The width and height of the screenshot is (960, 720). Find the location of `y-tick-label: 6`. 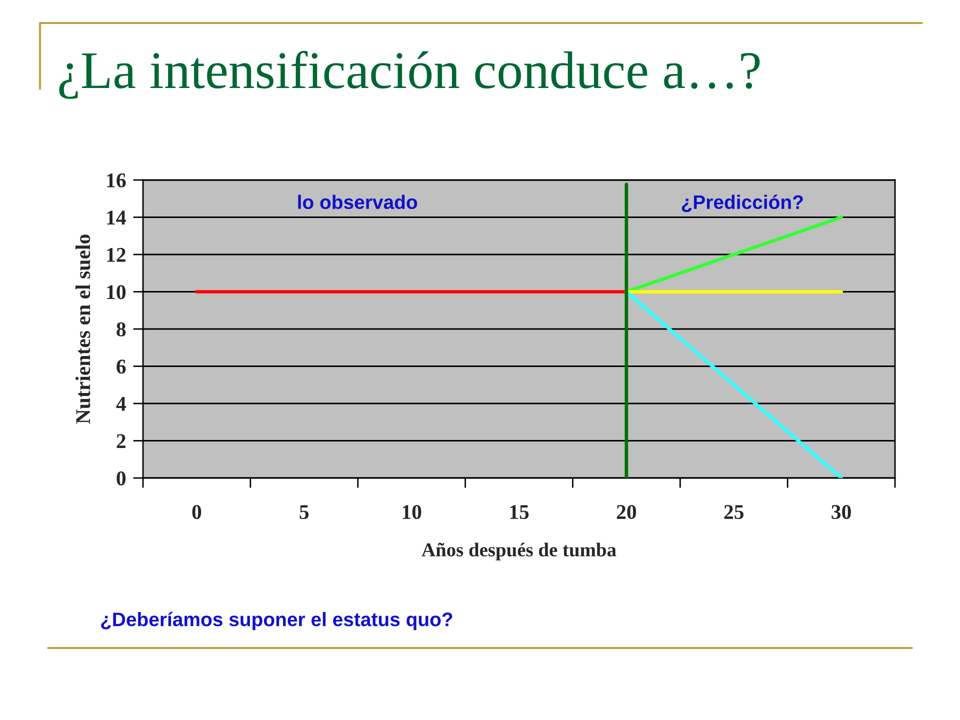

y-tick-label: 6 is located at coordinates (121, 367).